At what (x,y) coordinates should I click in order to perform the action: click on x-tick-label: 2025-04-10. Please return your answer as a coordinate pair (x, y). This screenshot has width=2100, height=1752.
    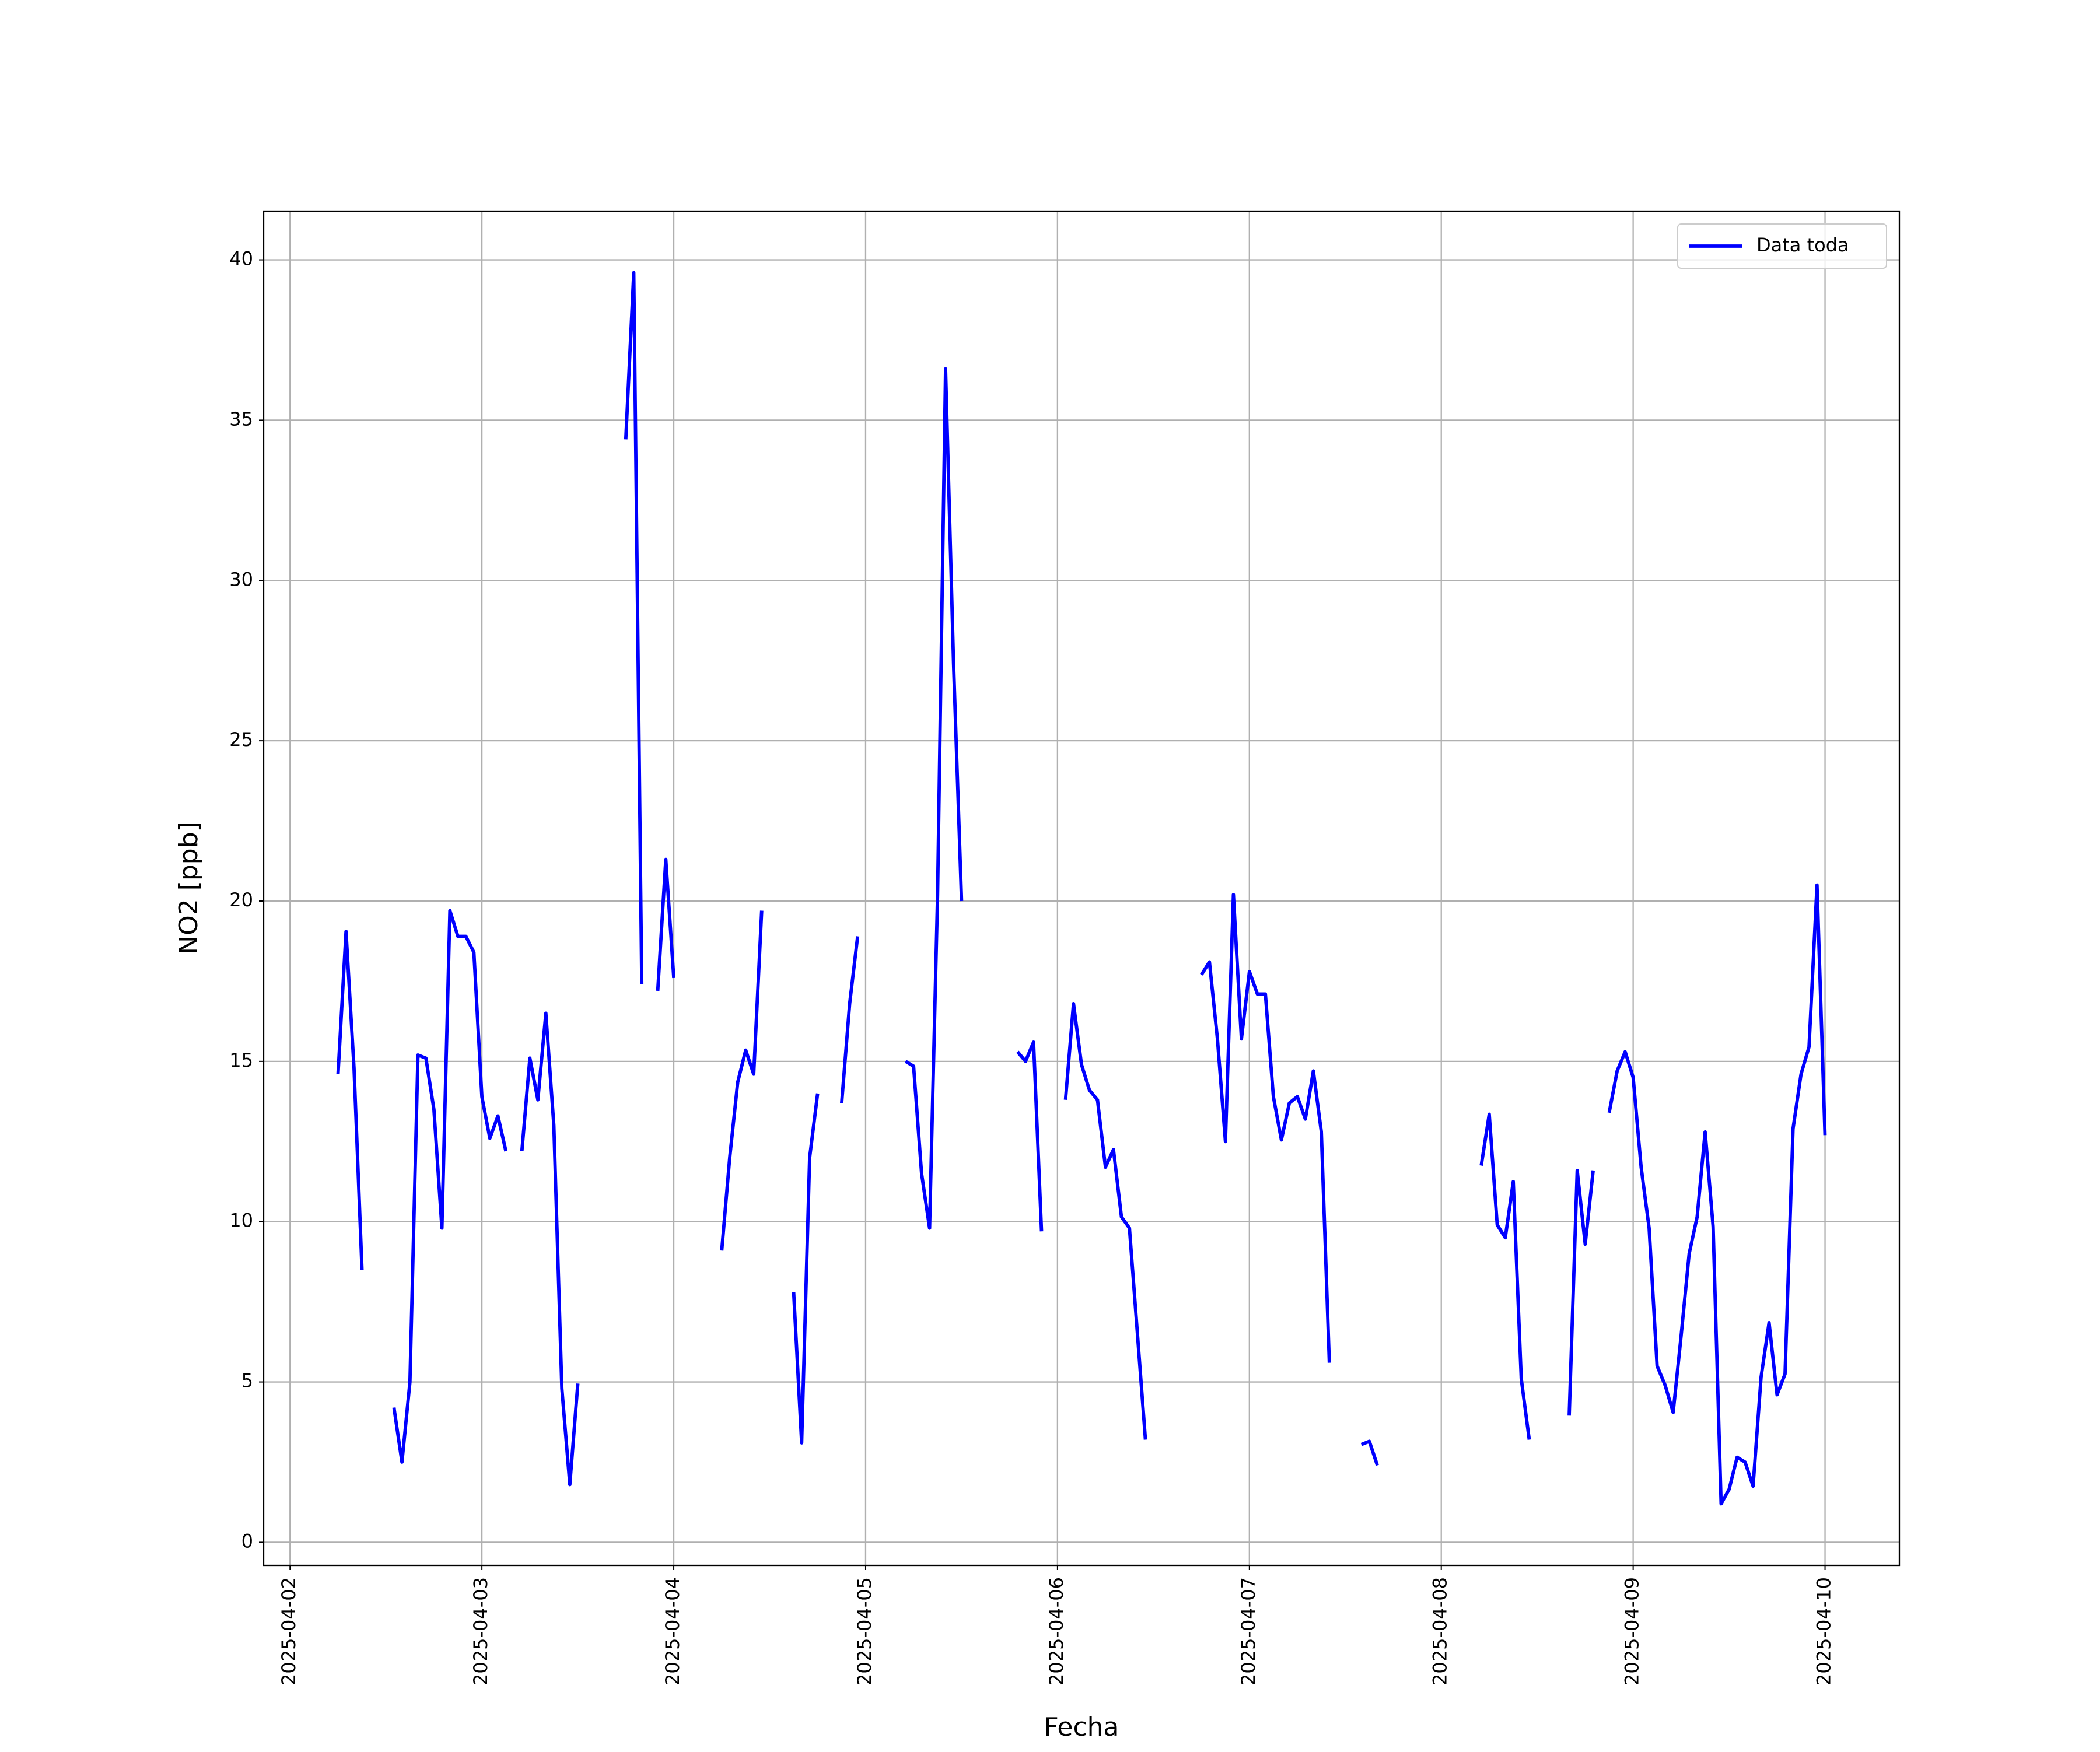
    Looking at the image, I should click on (1824, 1632).